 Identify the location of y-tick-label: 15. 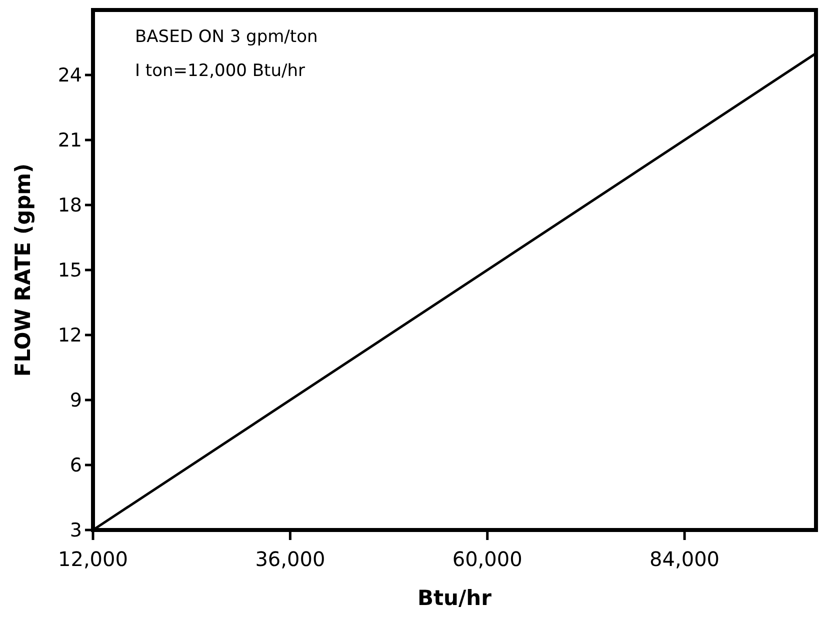
(70, 271).